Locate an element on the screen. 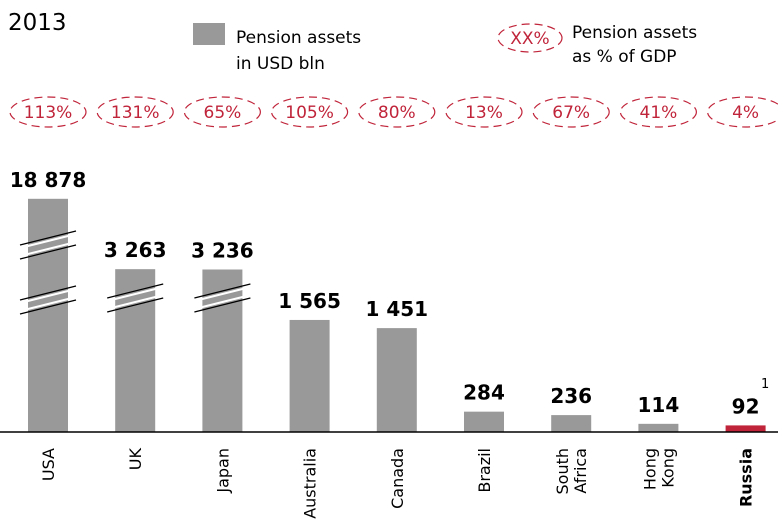 This screenshot has width=778, height=530. x-tick-label: Canada is located at coordinates (397, 478).